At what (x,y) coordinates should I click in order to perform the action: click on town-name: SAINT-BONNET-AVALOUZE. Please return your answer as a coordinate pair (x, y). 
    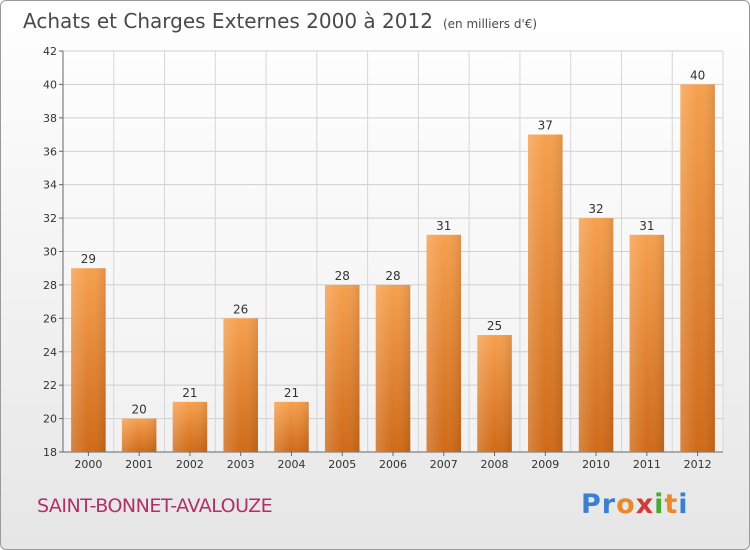
    Looking at the image, I should click on (155, 506).